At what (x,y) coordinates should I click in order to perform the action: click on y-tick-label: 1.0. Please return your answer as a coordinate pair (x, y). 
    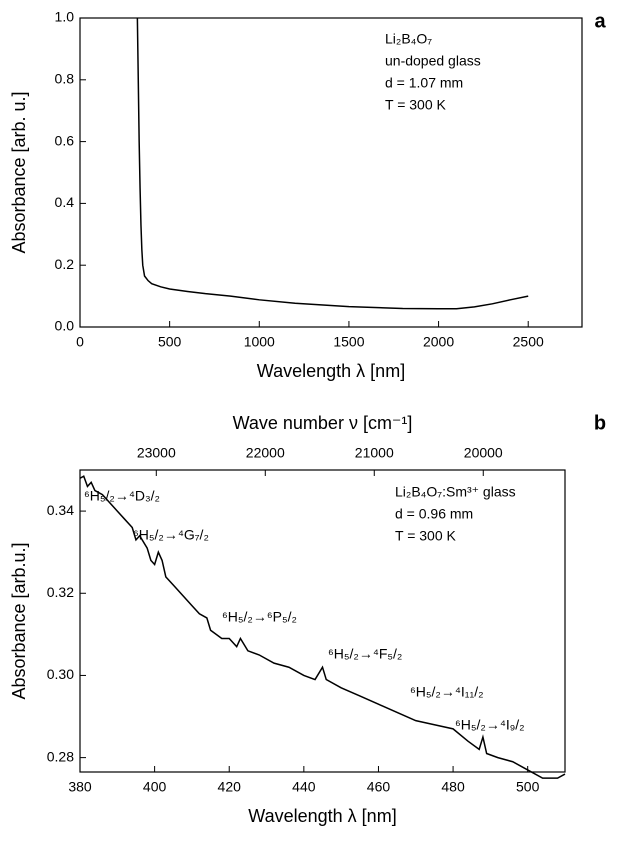
    Looking at the image, I should click on (65, 17).